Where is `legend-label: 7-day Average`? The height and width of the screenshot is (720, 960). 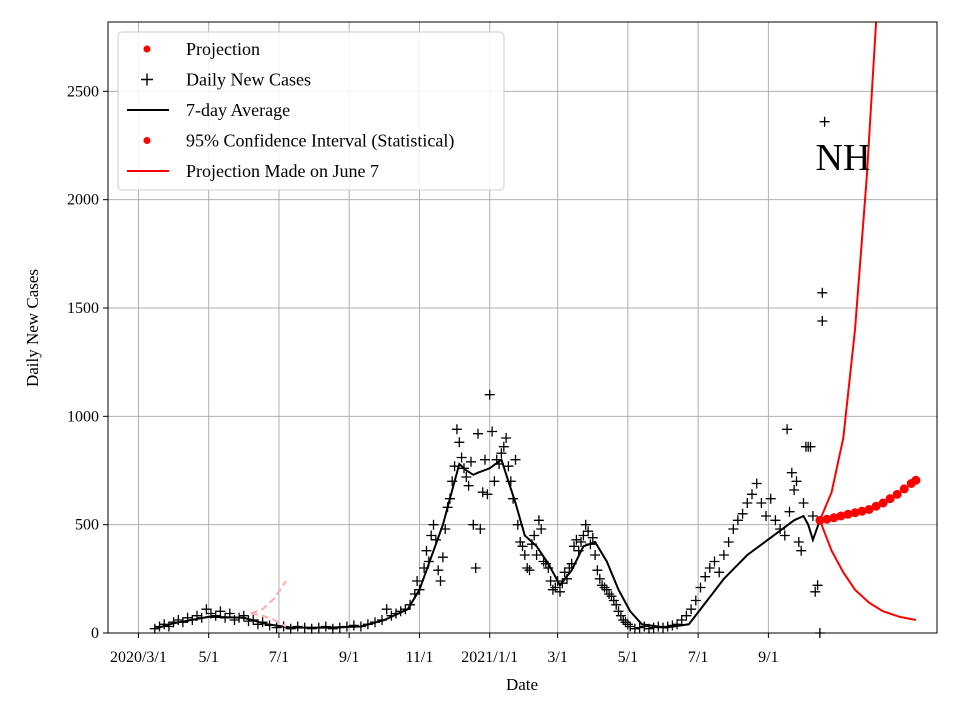 legend-label: 7-day Average is located at coordinates (238, 110).